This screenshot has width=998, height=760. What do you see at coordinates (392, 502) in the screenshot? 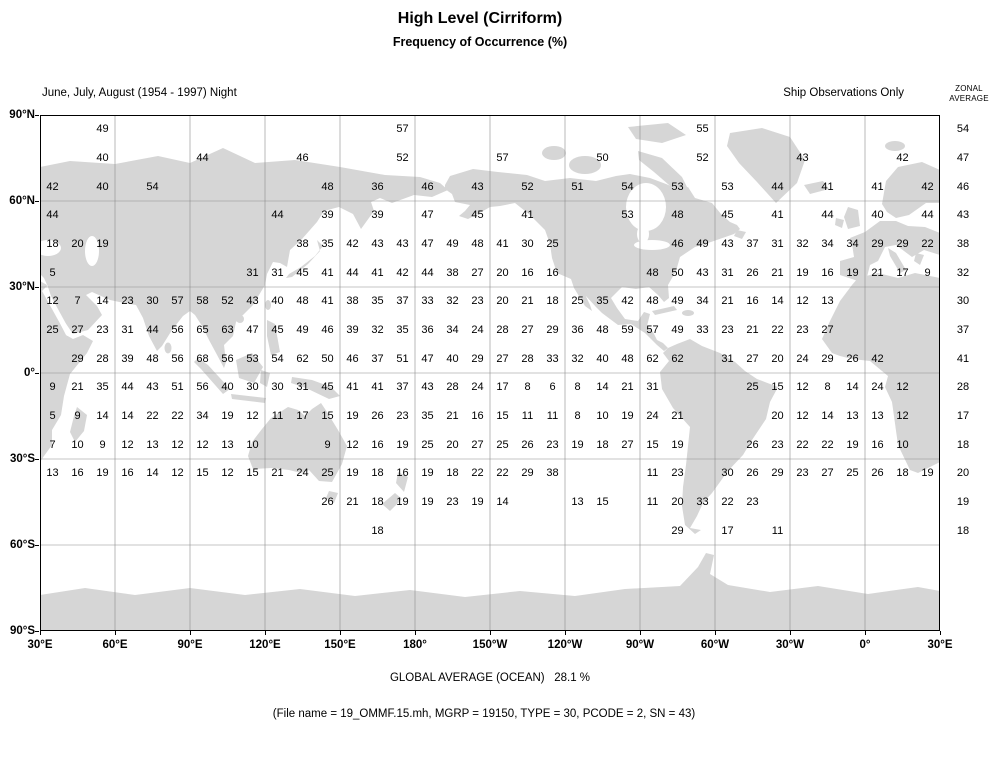
I see `island-nz-south` at bounding box center [392, 502].